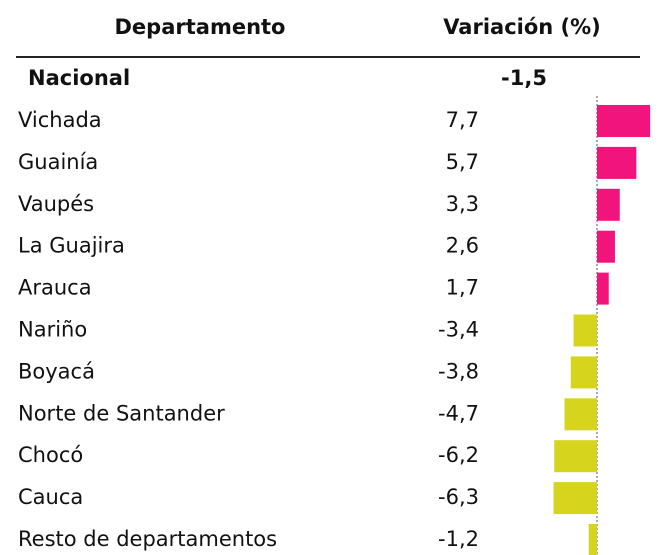 The height and width of the screenshot is (555, 658). What do you see at coordinates (458, 539) in the screenshot?
I see `value-label: -1,2` at bounding box center [458, 539].